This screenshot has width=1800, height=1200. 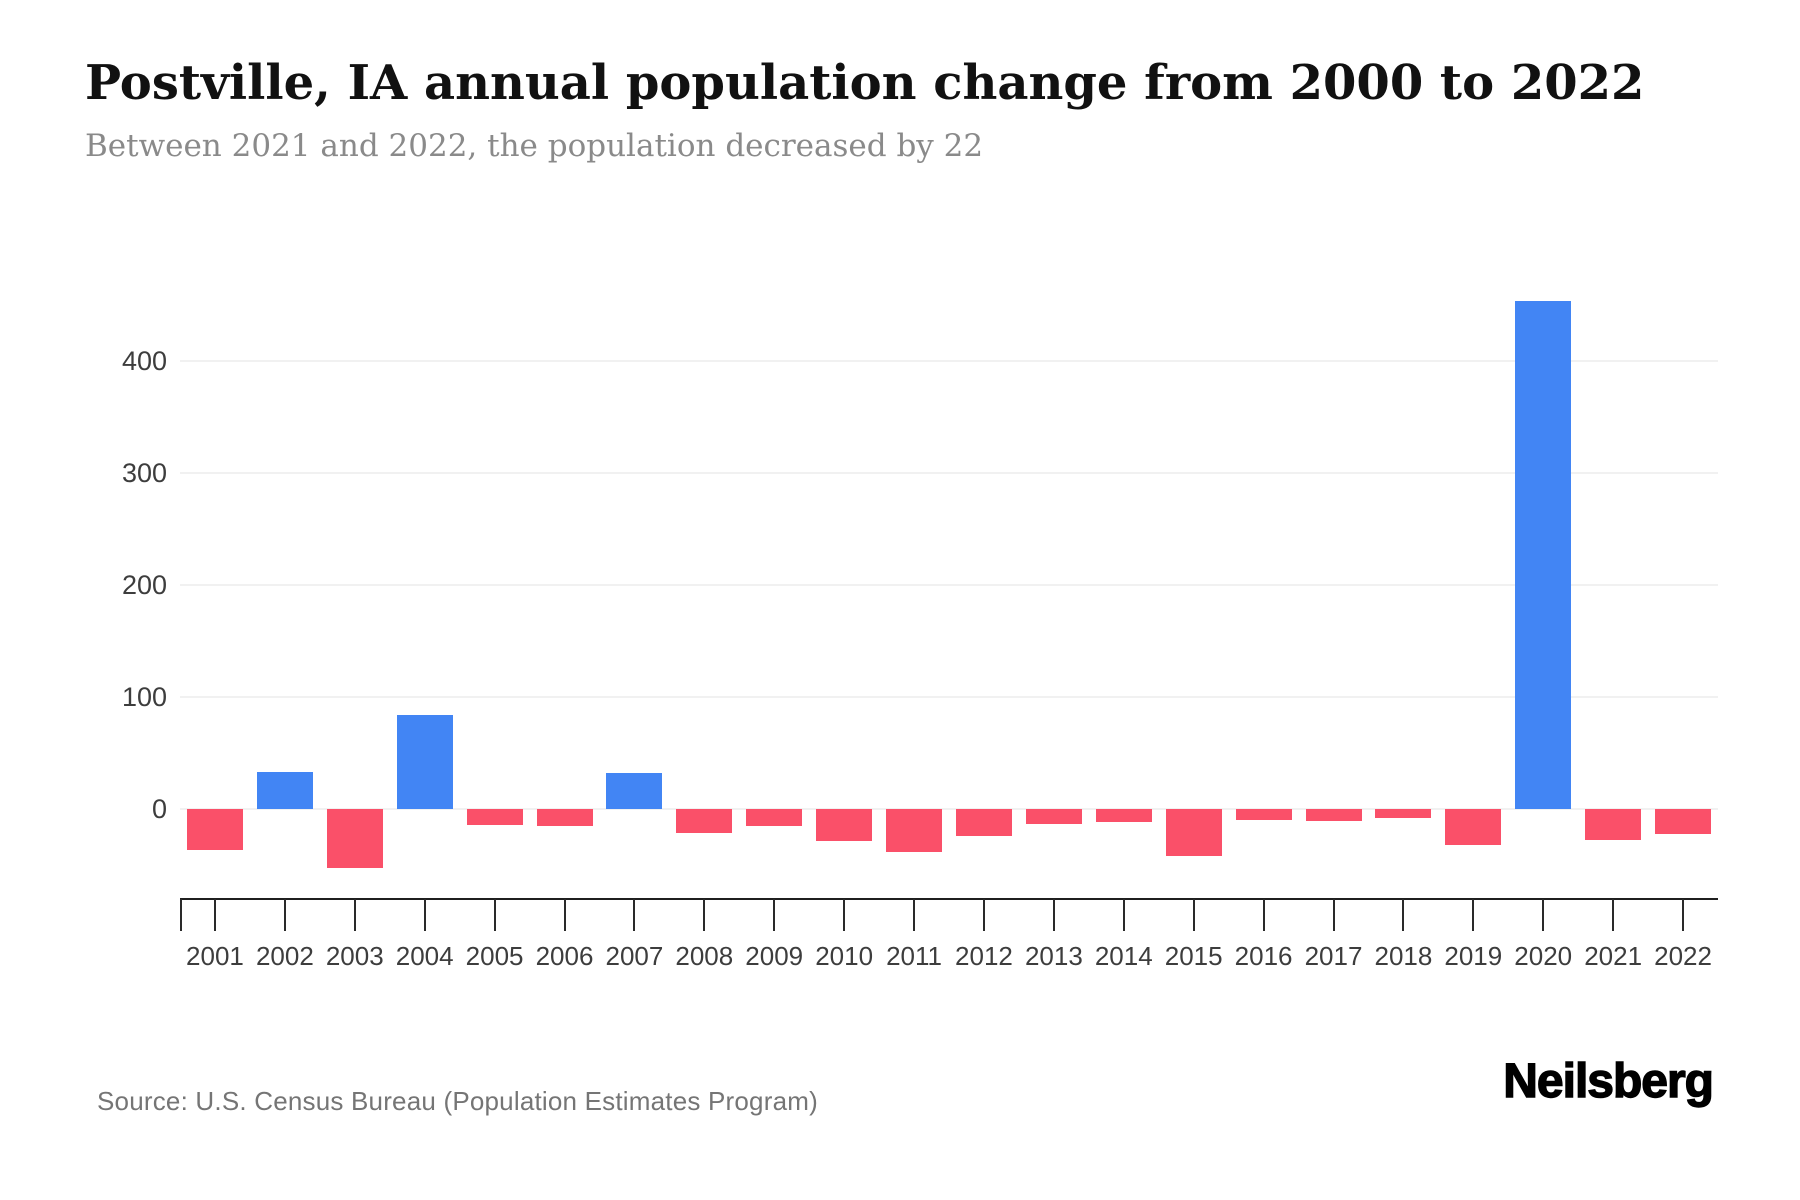 What do you see at coordinates (844, 956) in the screenshot?
I see `x-tick-label-2010: 2010` at bounding box center [844, 956].